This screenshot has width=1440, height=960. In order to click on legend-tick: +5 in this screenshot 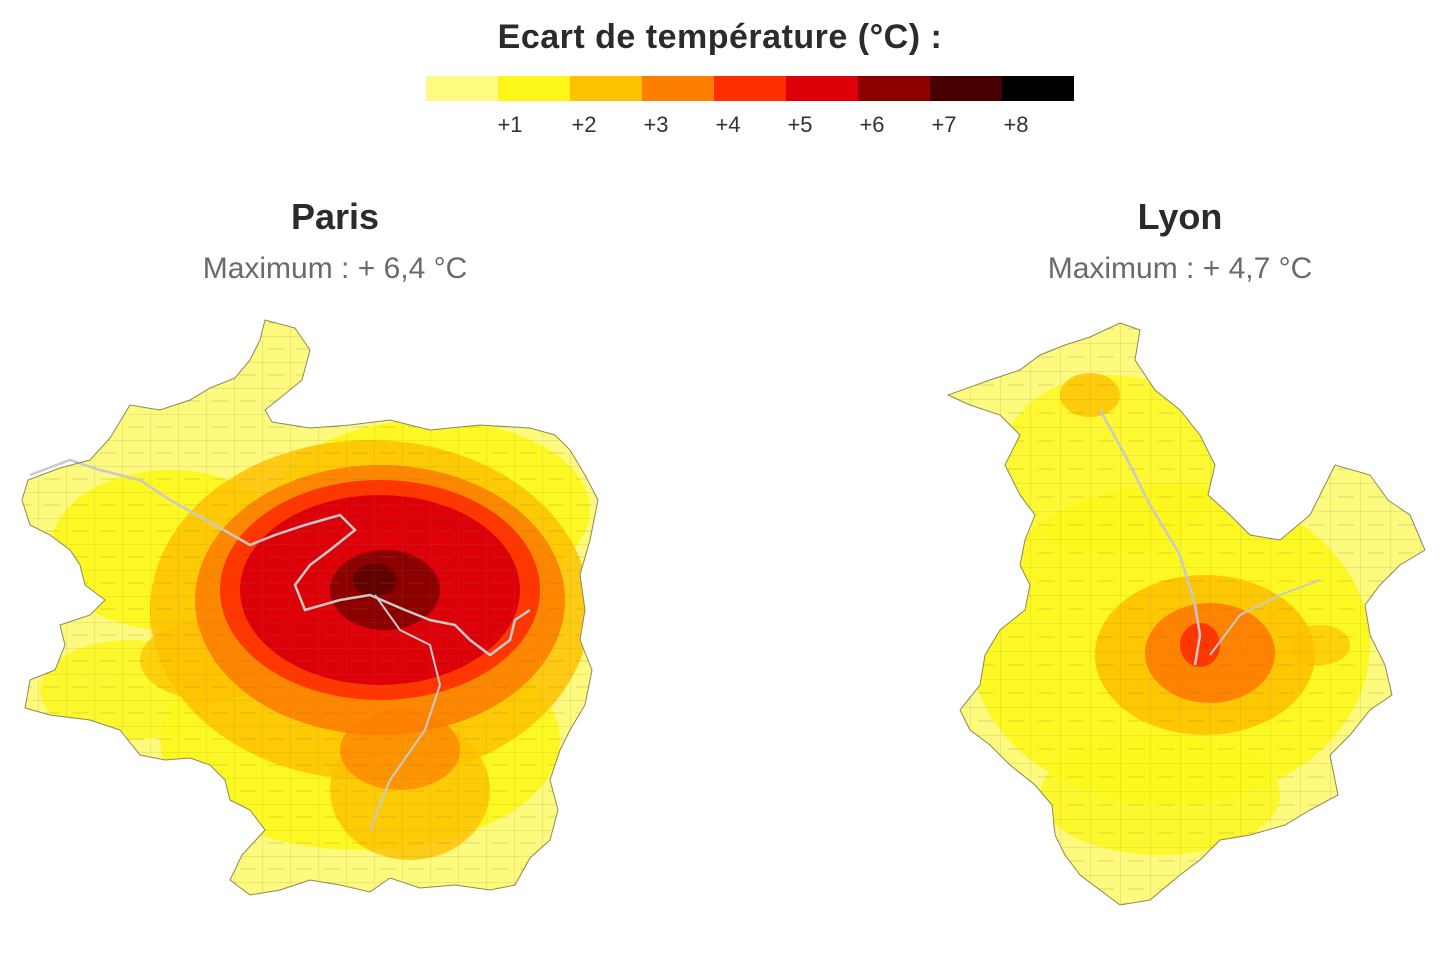, I will do `click(800, 124)`.